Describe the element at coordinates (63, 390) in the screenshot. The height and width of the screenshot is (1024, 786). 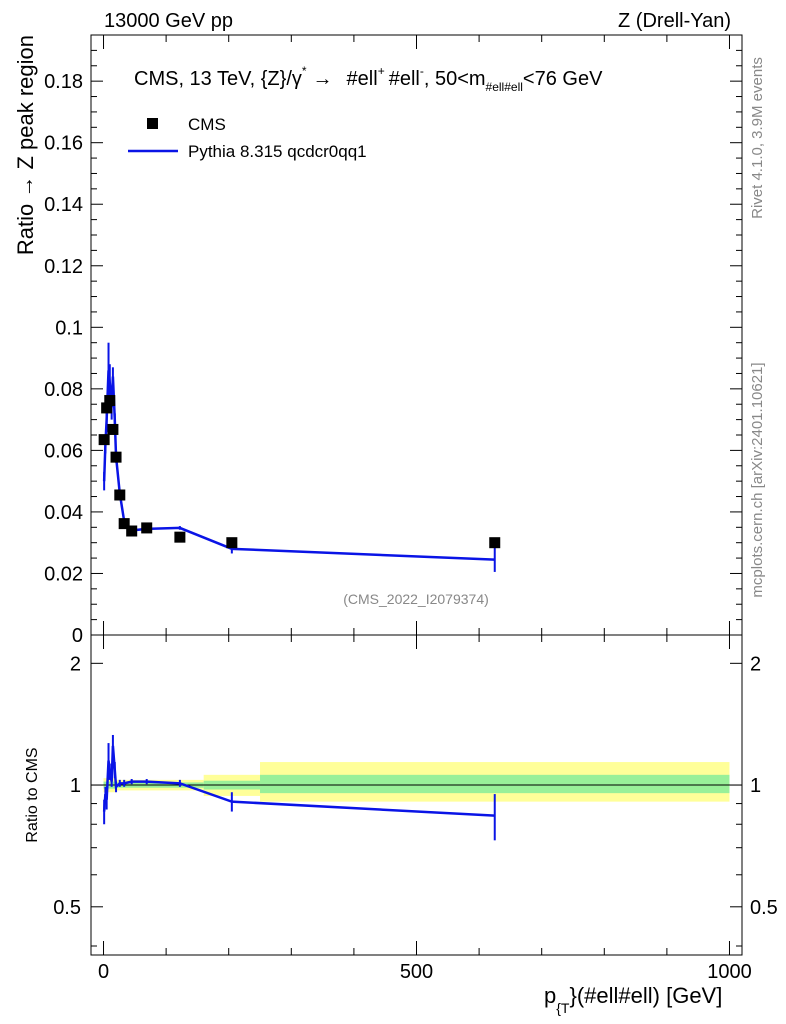
I see `main-ytick-label: 0.08` at that location.